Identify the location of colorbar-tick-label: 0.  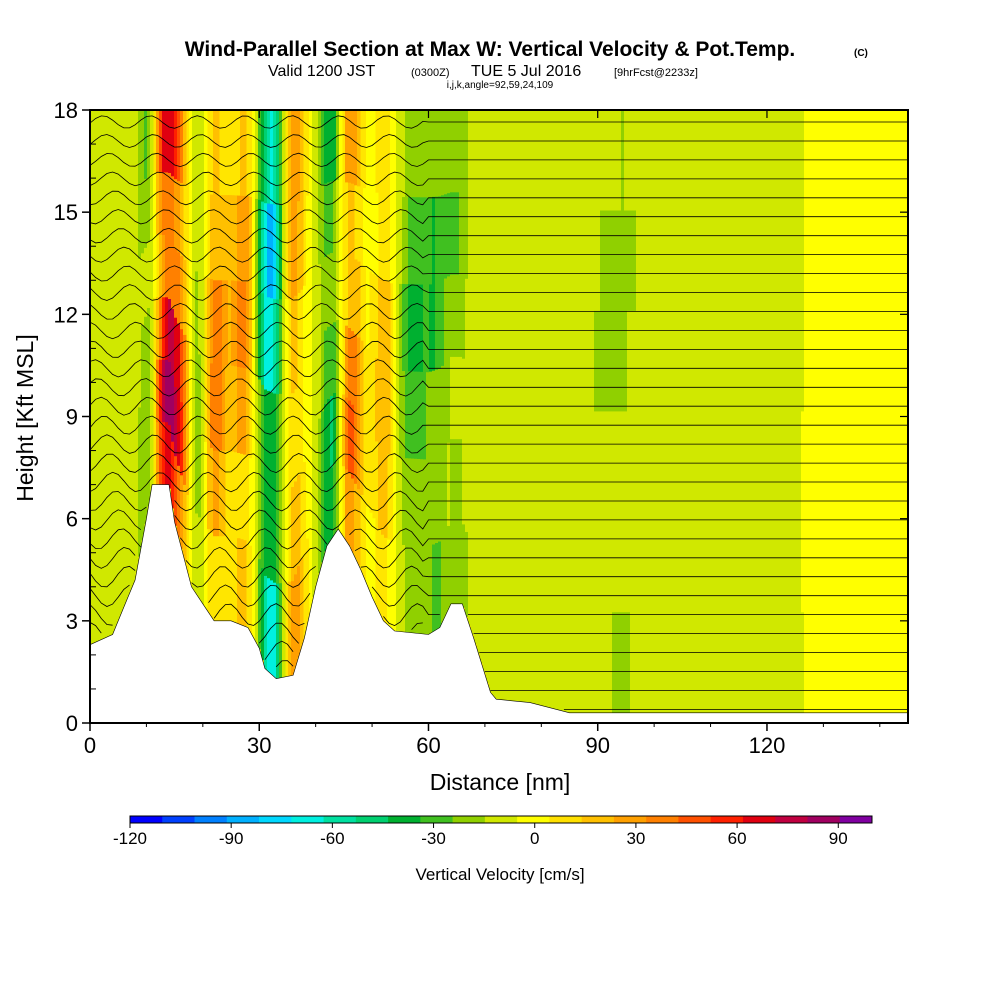
(534, 838).